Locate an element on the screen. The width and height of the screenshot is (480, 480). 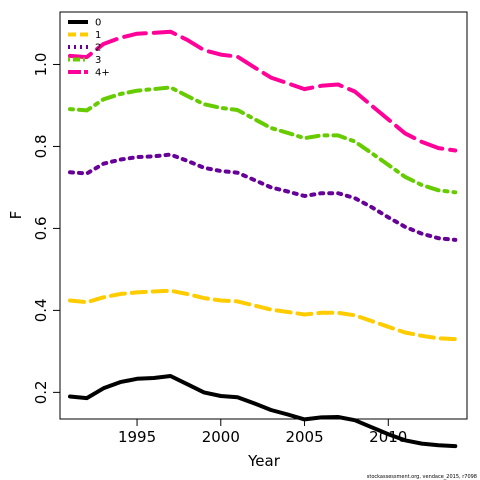
x-axis: 1995 2000 2005 2010 is located at coordinates (262, 432).